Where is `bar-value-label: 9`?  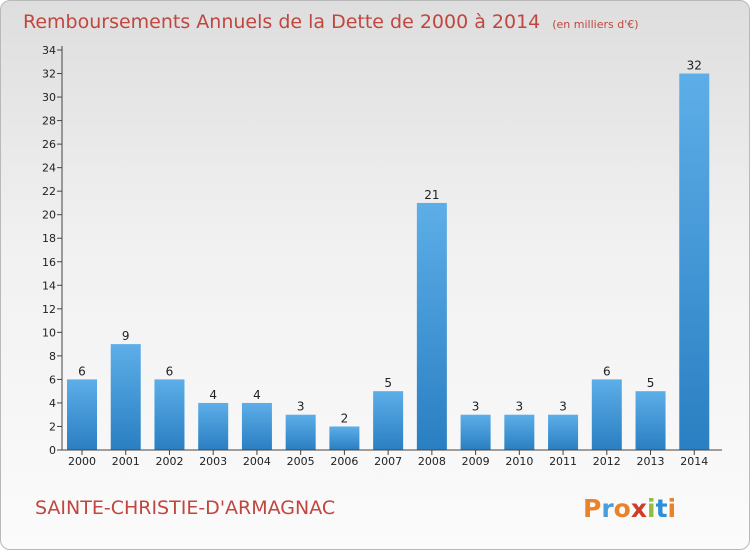
bar-value-label: 9 is located at coordinates (126, 336).